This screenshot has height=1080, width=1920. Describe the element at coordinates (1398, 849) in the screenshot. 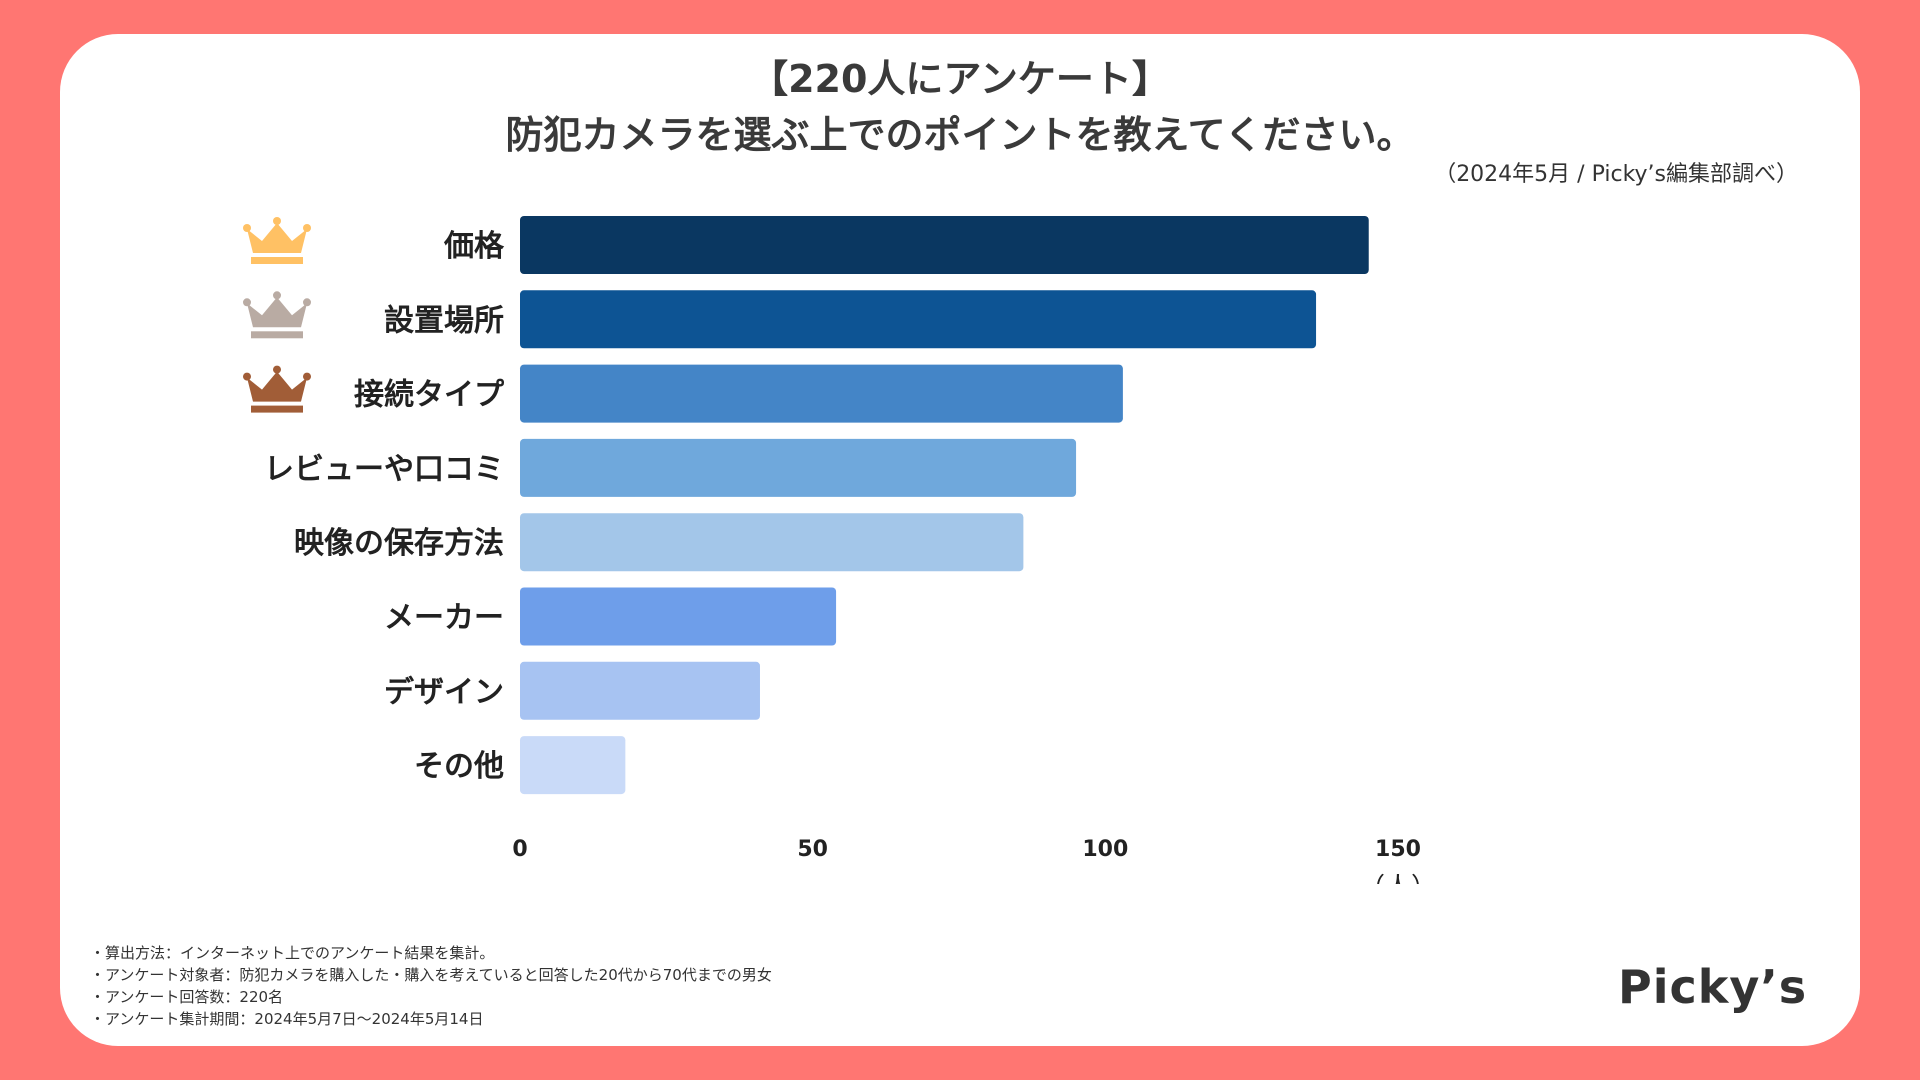

I see `x-tick-label: 150` at that location.